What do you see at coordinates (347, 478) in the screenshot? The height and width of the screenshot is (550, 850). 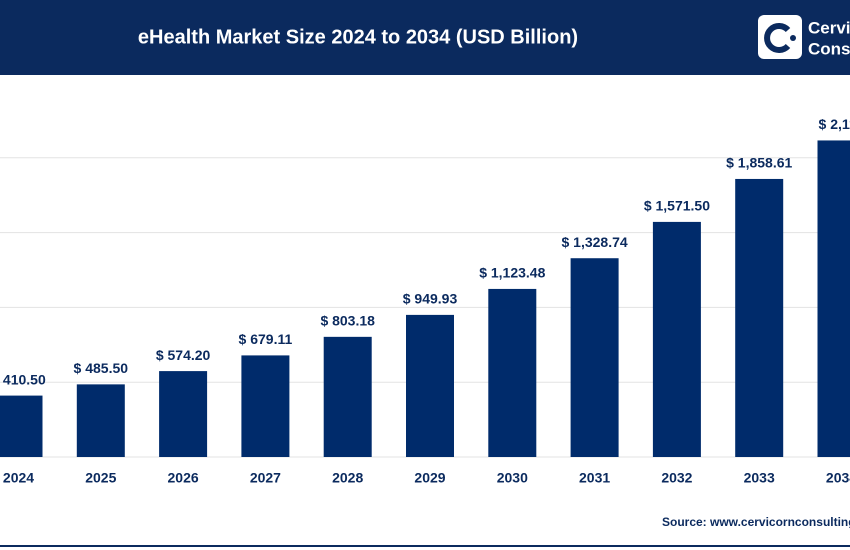 I see `x-tick-label: 2028` at bounding box center [347, 478].